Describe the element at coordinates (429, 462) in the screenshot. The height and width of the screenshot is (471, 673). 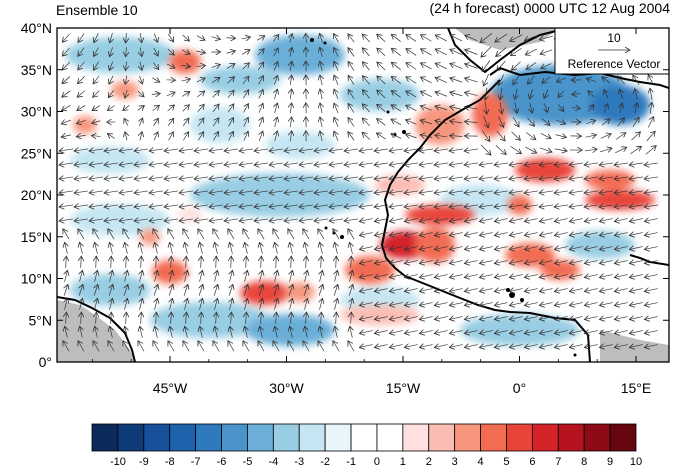
I see `colorbar-label: 2` at that location.